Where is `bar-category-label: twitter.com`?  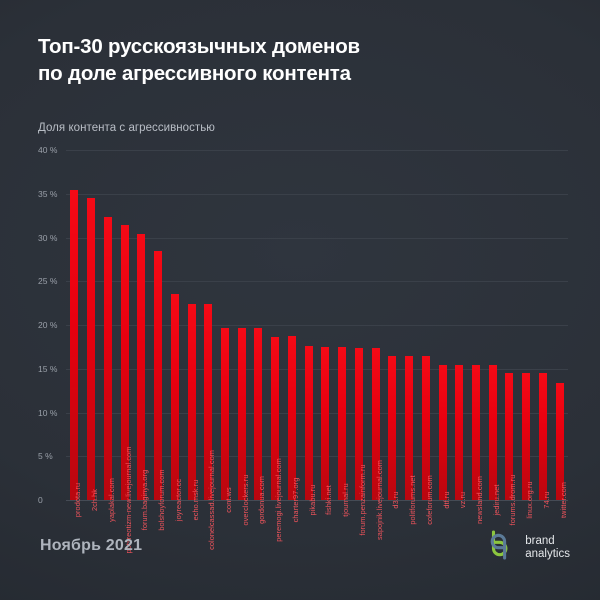
bar-category-label: twitter.com is located at coordinates (563, 500).